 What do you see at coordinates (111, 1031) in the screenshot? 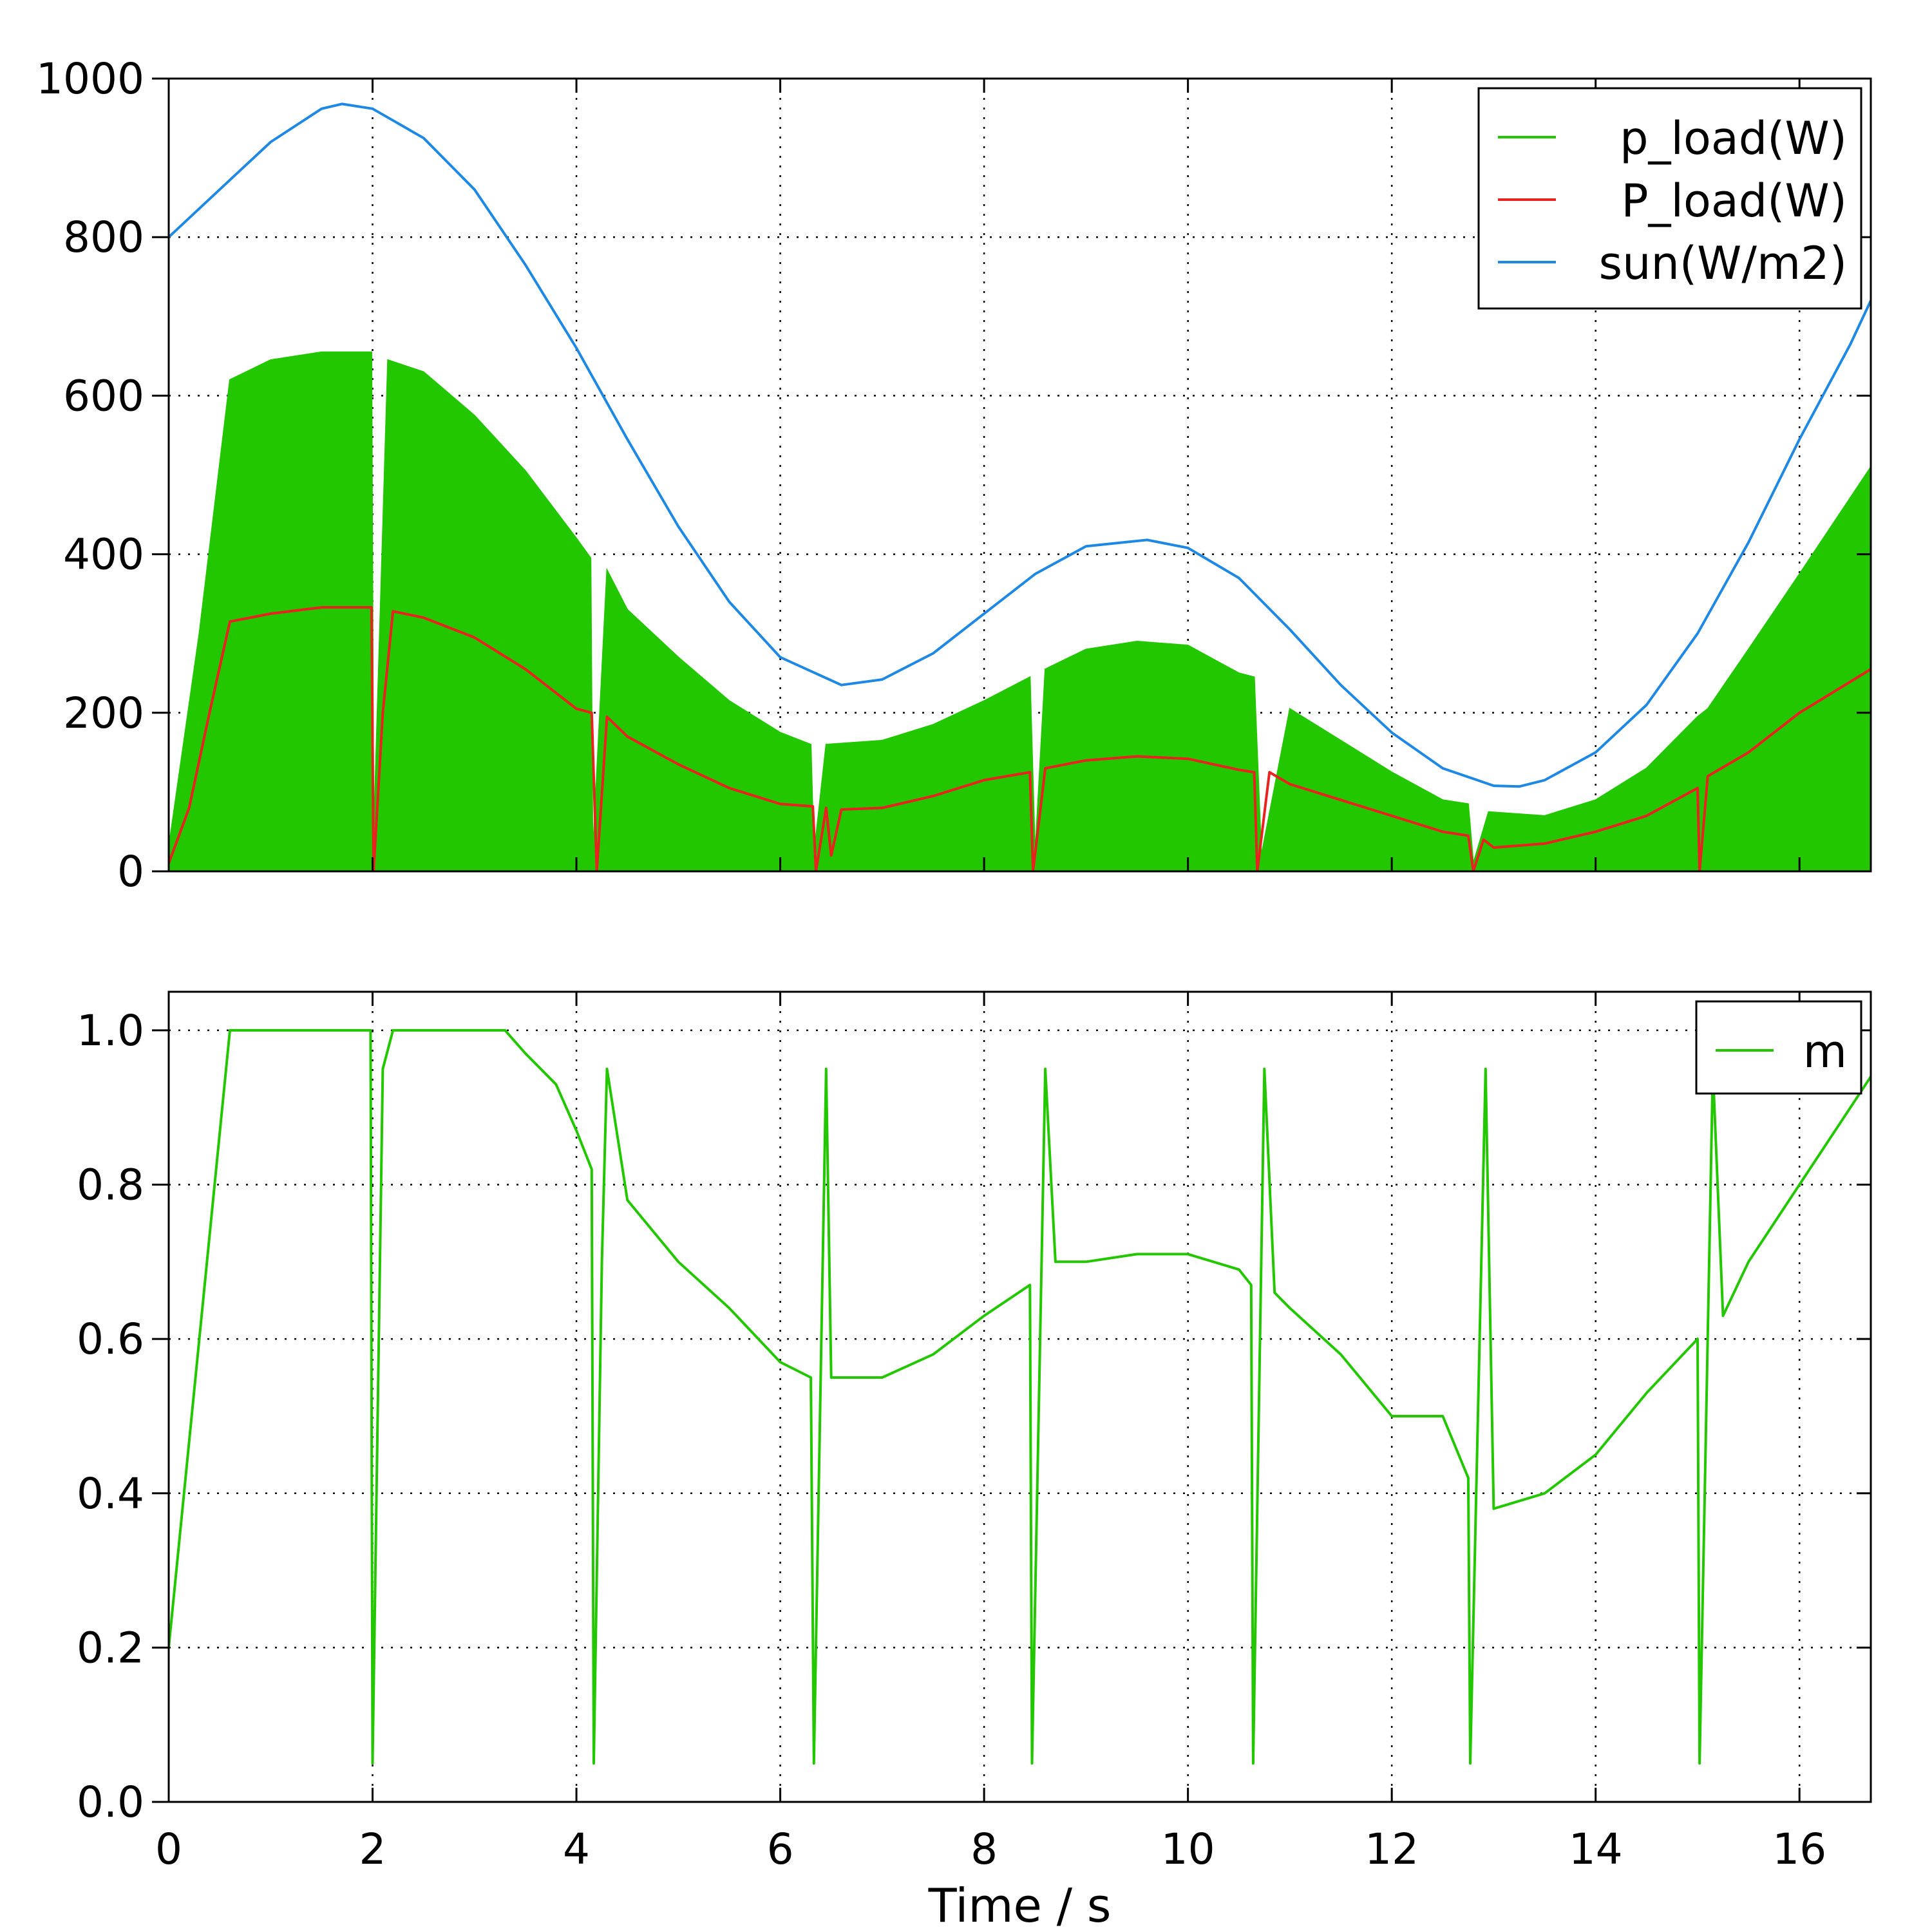
I see `y-tick-label: 1.0` at bounding box center [111, 1031].